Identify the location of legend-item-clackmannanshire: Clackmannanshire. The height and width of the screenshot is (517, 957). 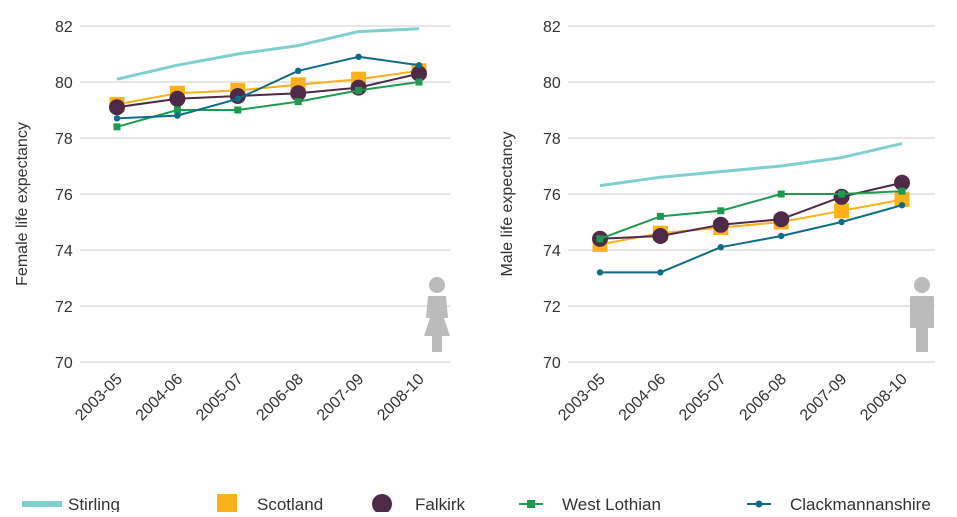
(839, 504).